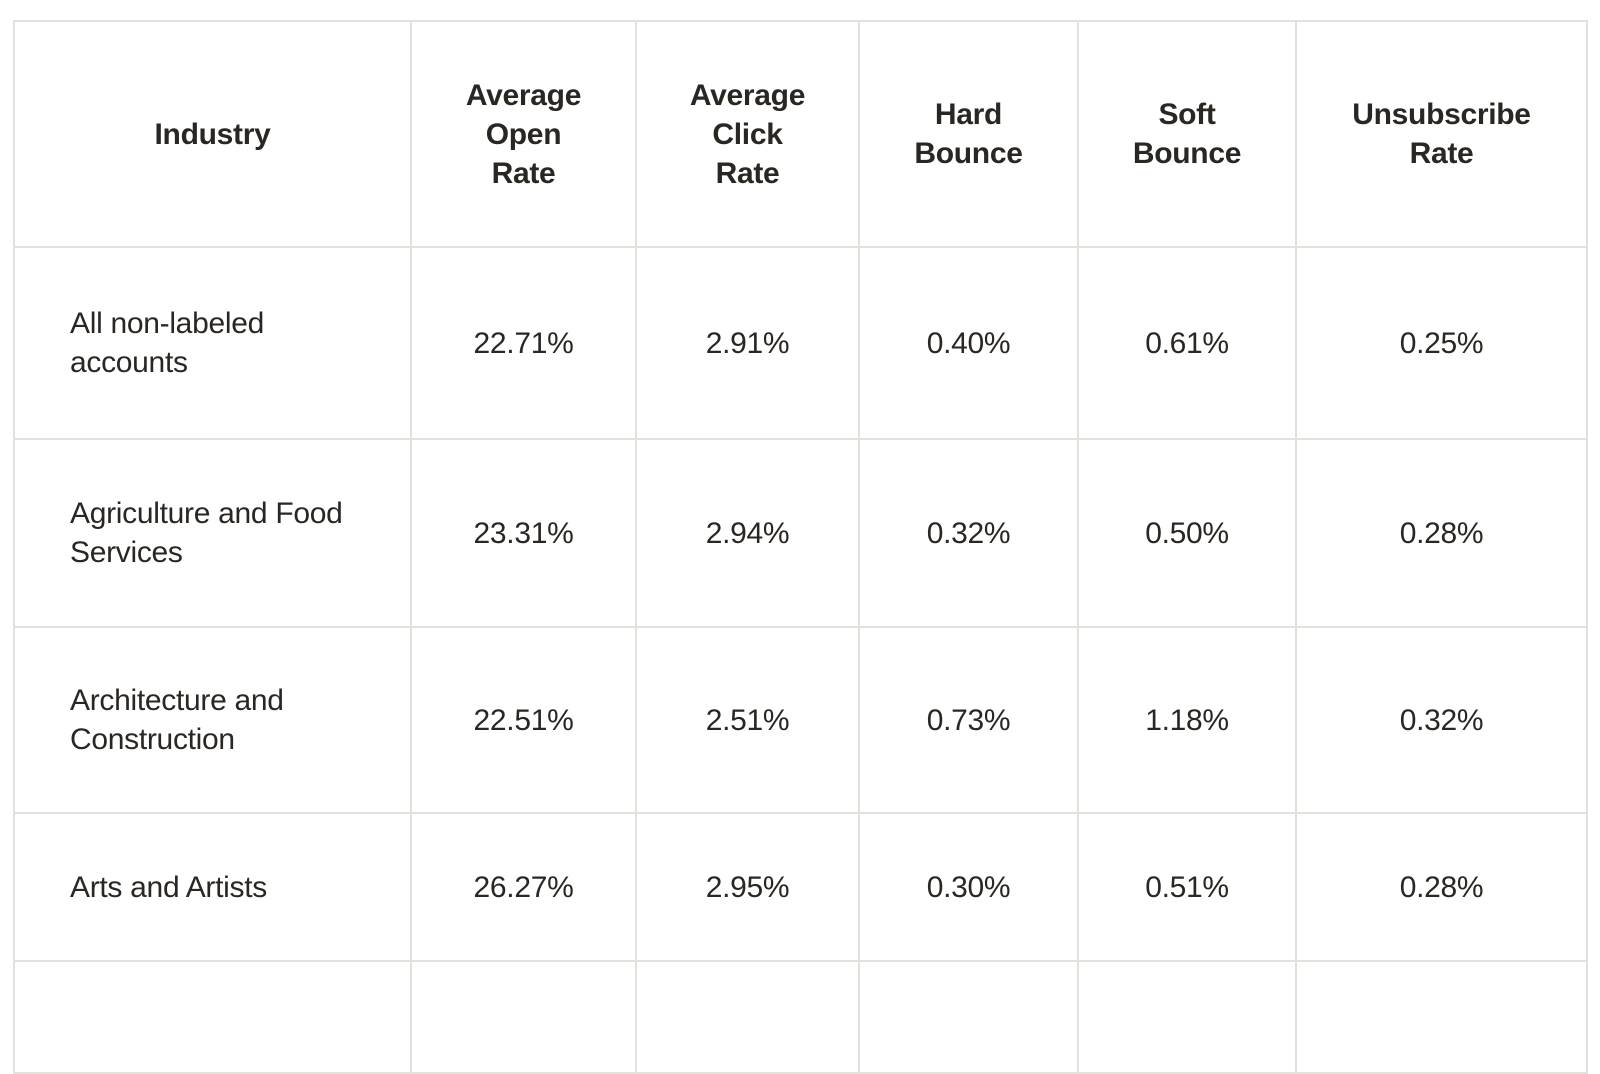 This screenshot has width=1600, height=1074. I want to click on cell-soft-bounce: 0.50%, so click(1187, 533).